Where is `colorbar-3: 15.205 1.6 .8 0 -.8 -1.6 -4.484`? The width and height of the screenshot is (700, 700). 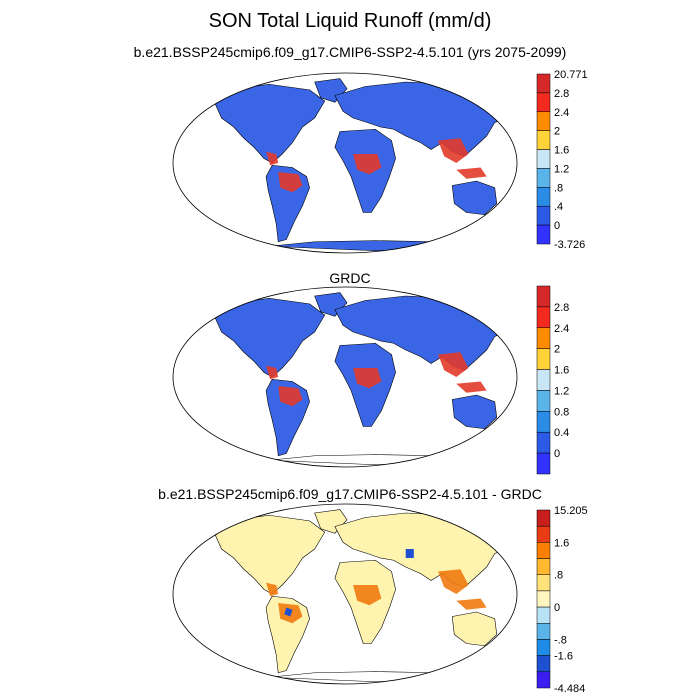 colorbar-3: 15.205 1.6 .8 0 -.8 -1.6 -4.484 is located at coordinates (562, 600).